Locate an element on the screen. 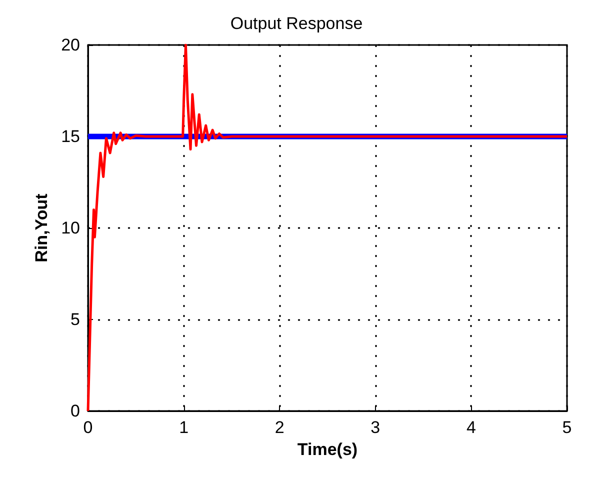 The image size is (593, 487). y-axis-title: Rin,Yout is located at coordinates (42, 227).